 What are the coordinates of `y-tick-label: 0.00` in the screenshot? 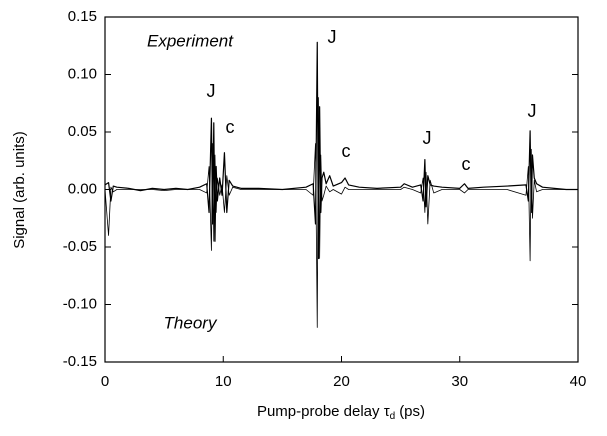 It's located at (82, 188).